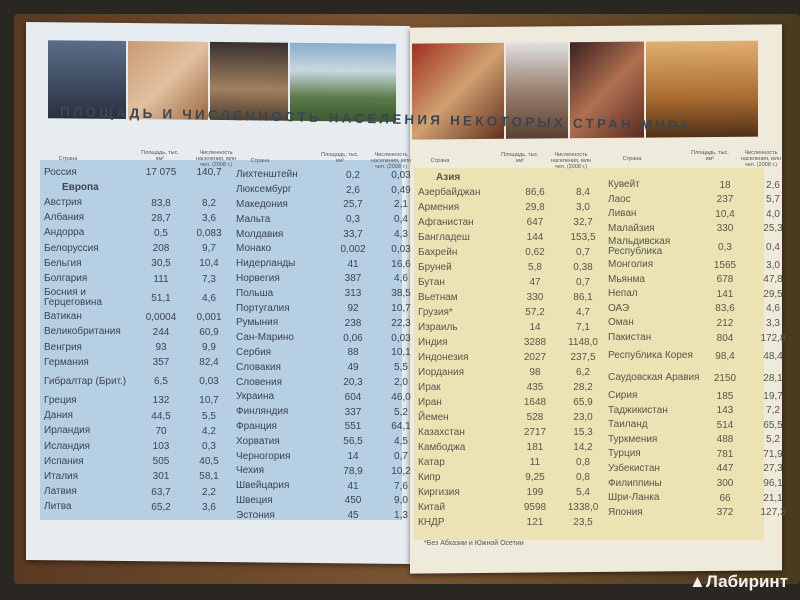 This screenshot has width=800, height=600. Describe the element at coordinates (254, 249) in the screenshot. I see `cell-name: Монако` at that location.